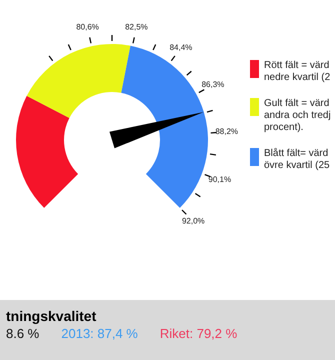 The image size is (335, 360). Describe the element at coordinates (87, 27) in the screenshot. I see `text: 80,6%` at that location.